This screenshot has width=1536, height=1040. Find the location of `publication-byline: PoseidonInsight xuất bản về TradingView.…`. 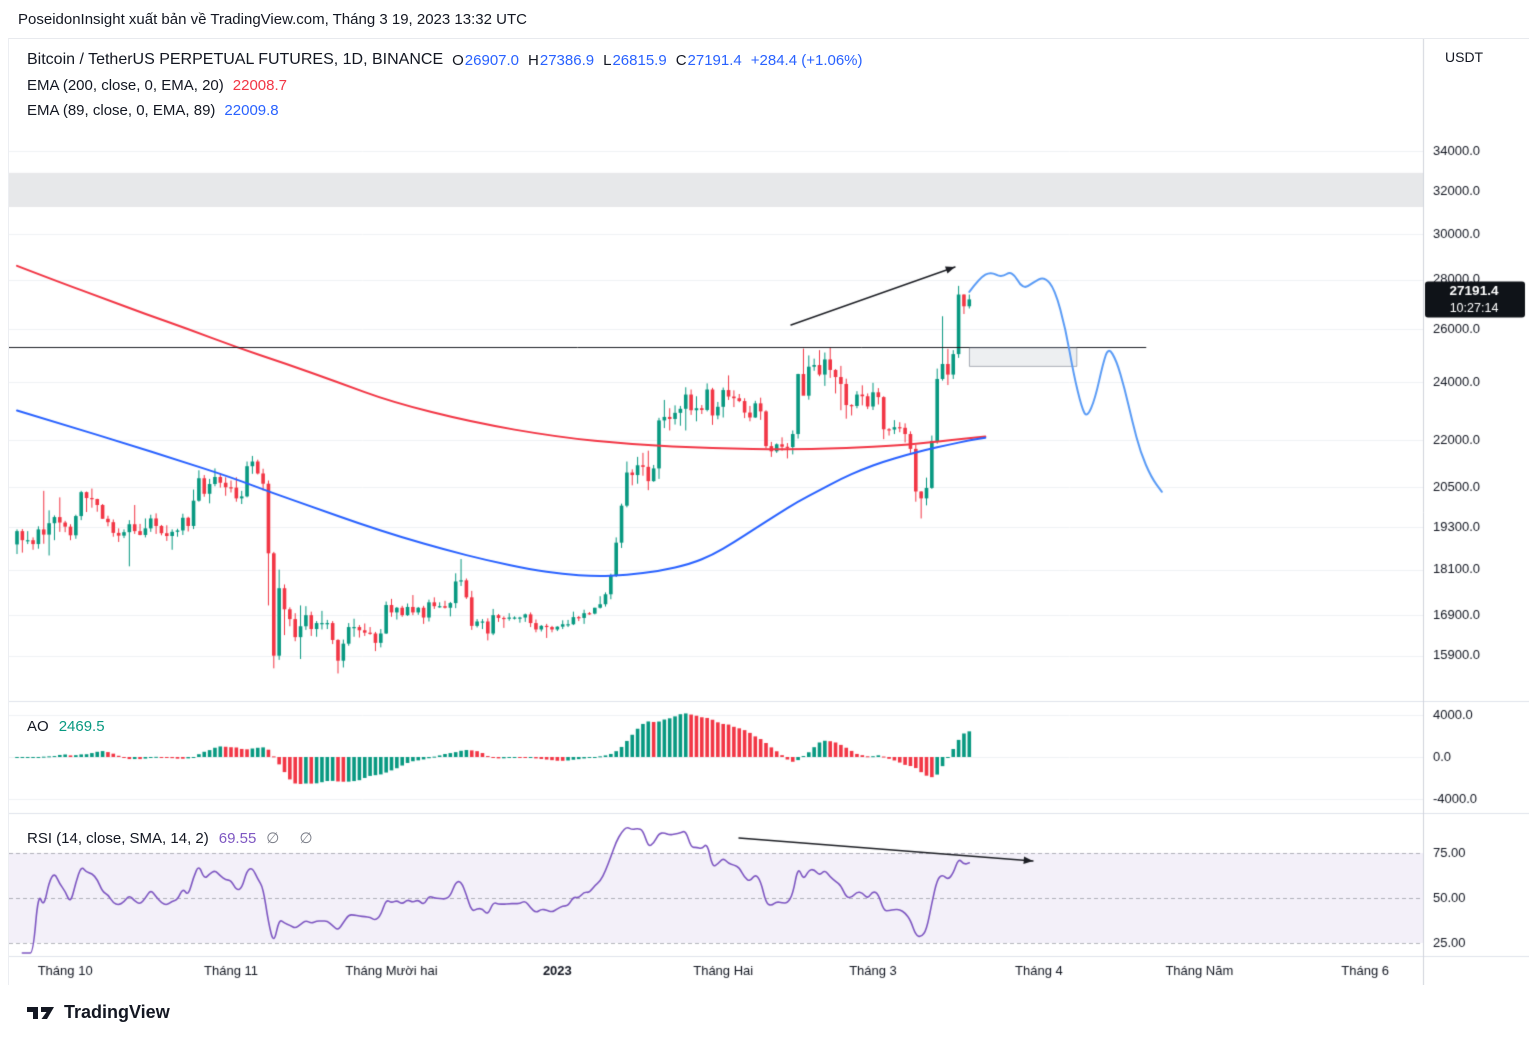

publication-byline: PoseidonInsight xuất bản về TradingView.… is located at coordinates (272, 19).